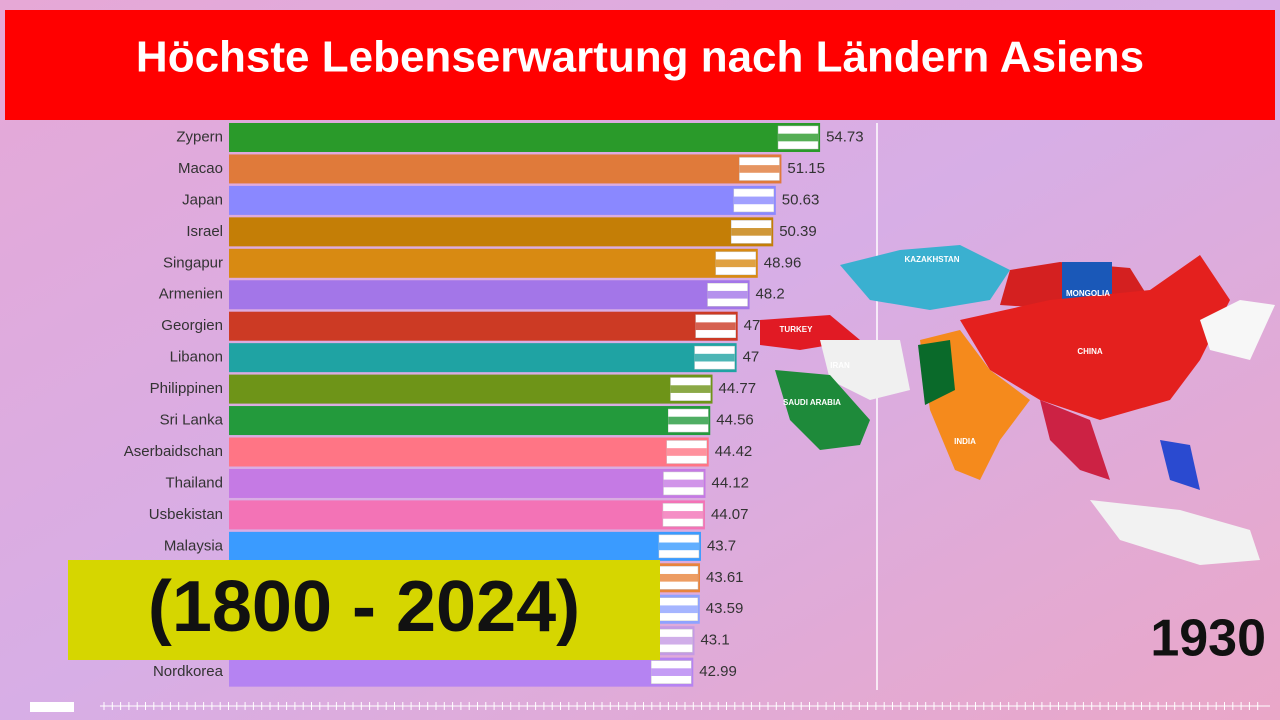 The width and height of the screenshot is (1280, 720). What do you see at coordinates (192, 420) in the screenshot?
I see `category-label: Sri Lanka` at bounding box center [192, 420].